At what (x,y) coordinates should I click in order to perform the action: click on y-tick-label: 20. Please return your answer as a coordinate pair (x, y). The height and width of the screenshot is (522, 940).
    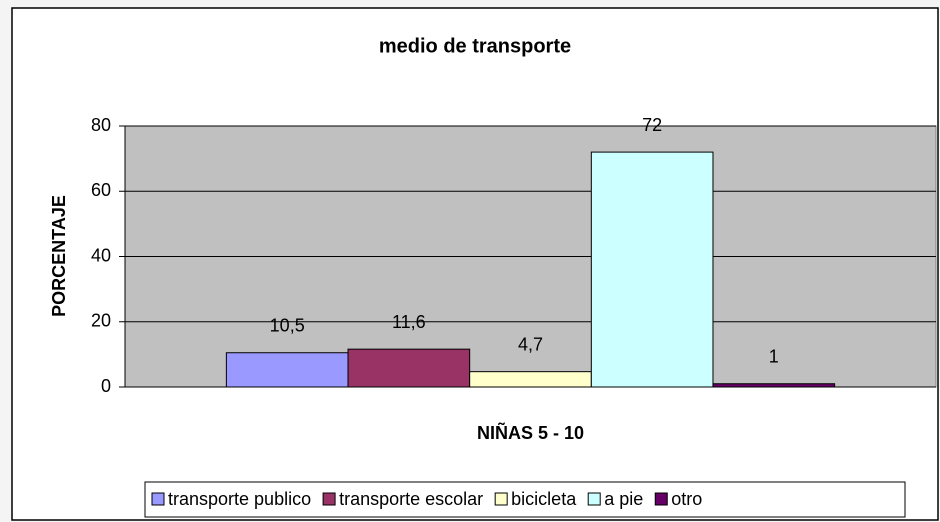
    Looking at the image, I should click on (101, 321).